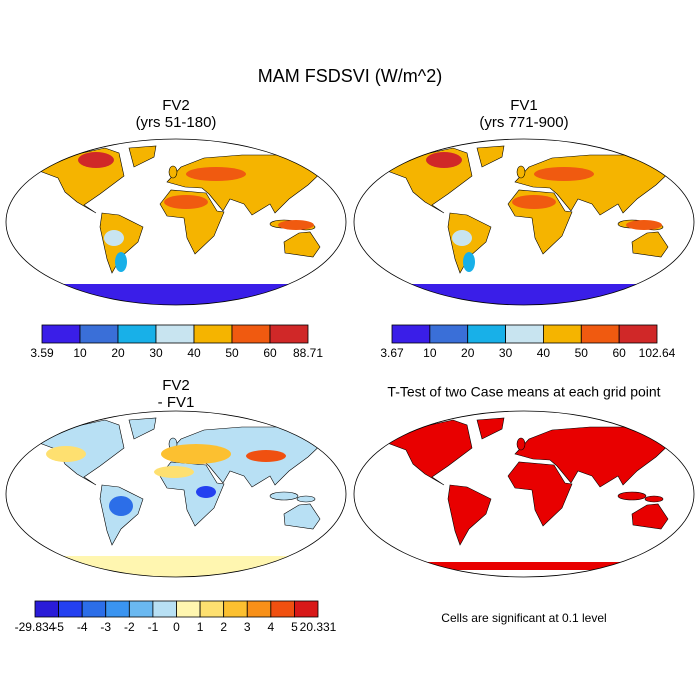 This screenshot has width=700, height=700. Describe the element at coordinates (392, 353) in the screenshot. I see `colorbar-label: 3.67` at that location.